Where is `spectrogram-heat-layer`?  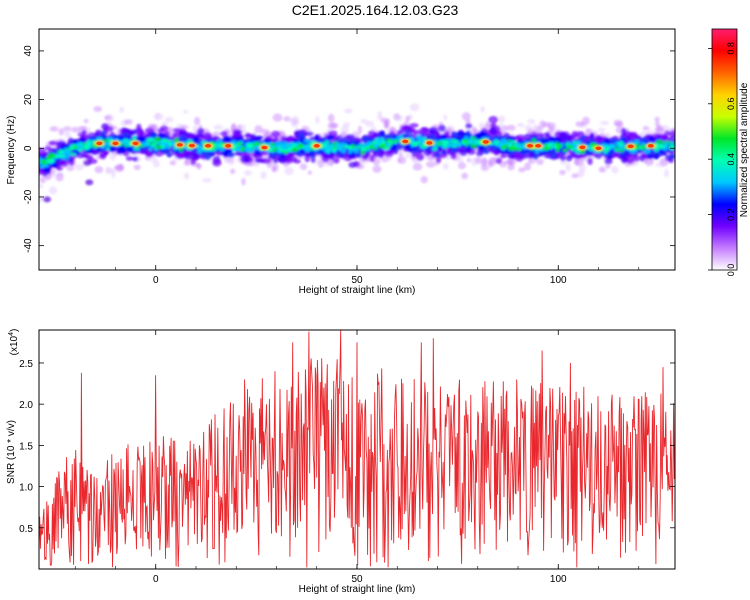
spectrogram-heat-layer is located at coordinates (357, 153).